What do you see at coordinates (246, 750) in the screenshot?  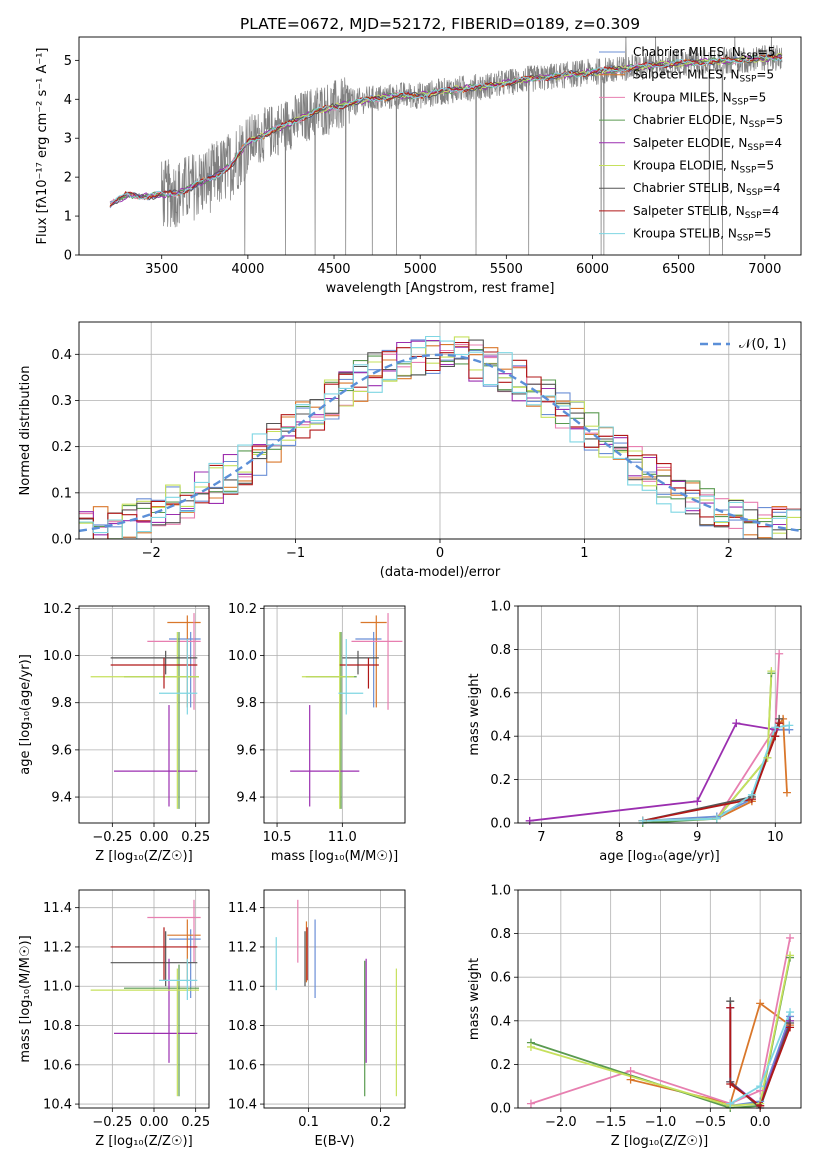 I see `y-tick-label: 9.6` at bounding box center [246, 750].